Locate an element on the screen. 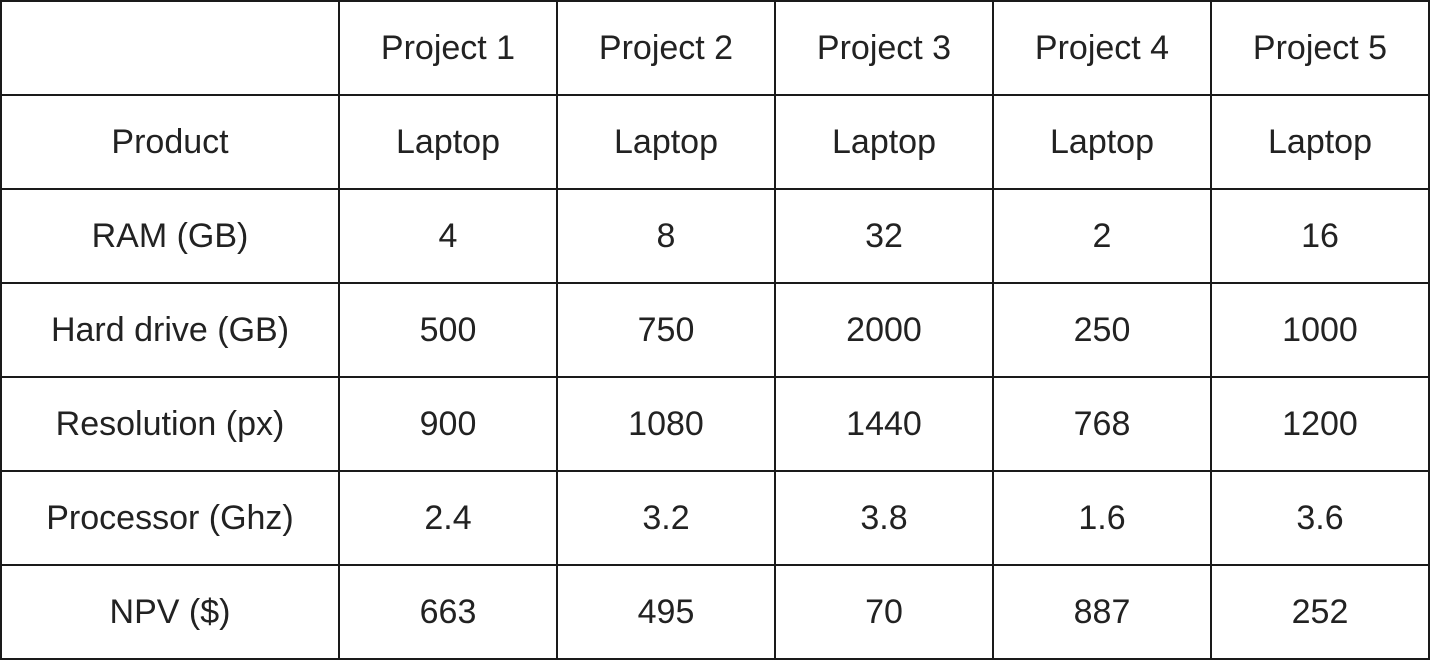  table-cell: 2.4 is located at coordinates (448, 518).